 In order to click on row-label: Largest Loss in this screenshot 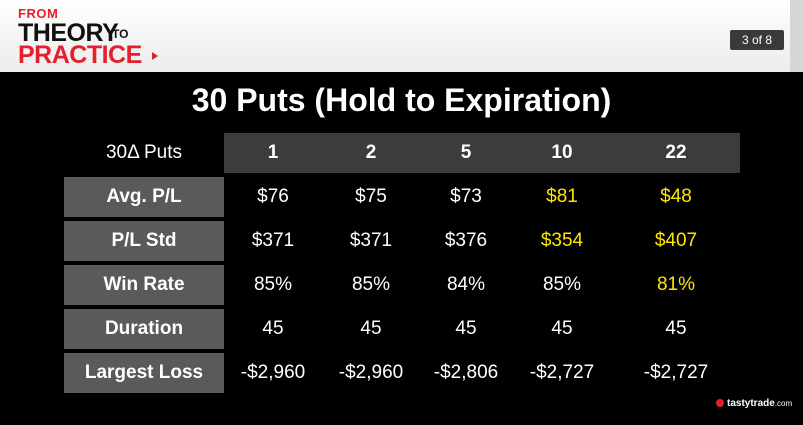, I will do `click(144, 373)`.